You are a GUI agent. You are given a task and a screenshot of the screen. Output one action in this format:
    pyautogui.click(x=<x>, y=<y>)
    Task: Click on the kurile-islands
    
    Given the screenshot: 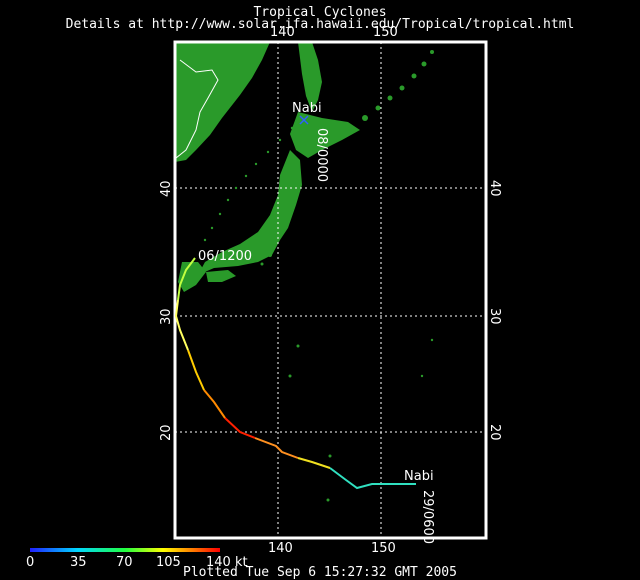 What is the action you would take?
    pyautogui.click(x=398, y=85)
    